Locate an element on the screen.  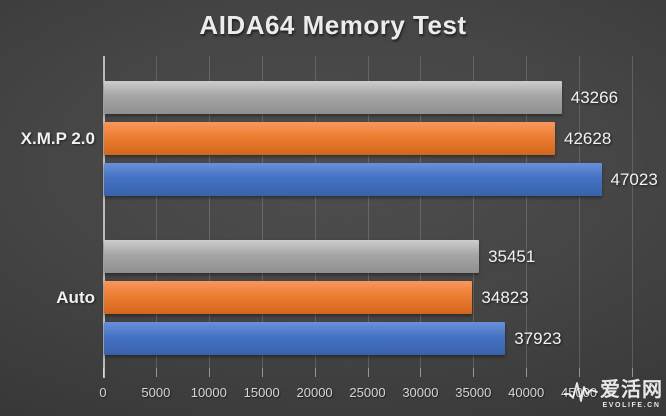
x-tick-label: 10000 is located at coordinates (208, 392).